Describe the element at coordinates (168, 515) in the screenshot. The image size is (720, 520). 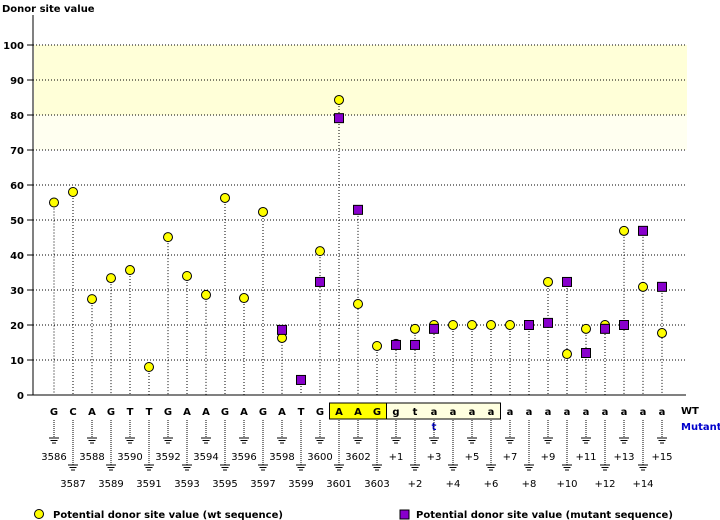
I see `legend-wt-label: Potential donor site value (wt sequence)` at that location.